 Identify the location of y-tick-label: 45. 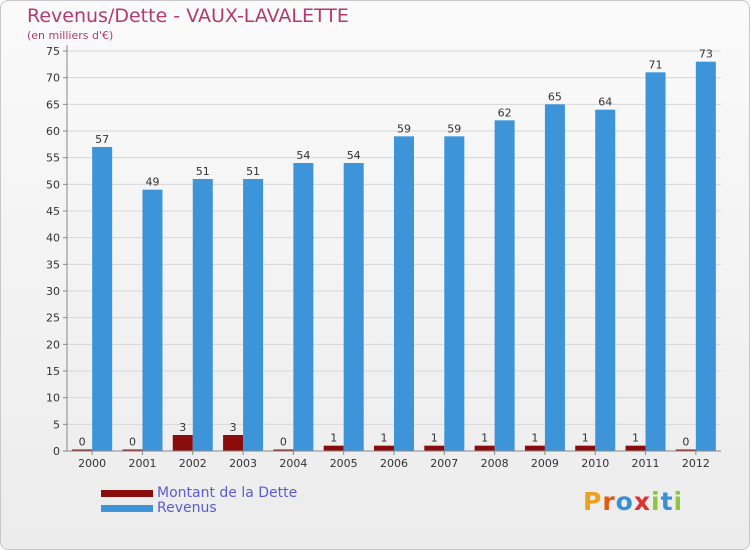
(53, 211).